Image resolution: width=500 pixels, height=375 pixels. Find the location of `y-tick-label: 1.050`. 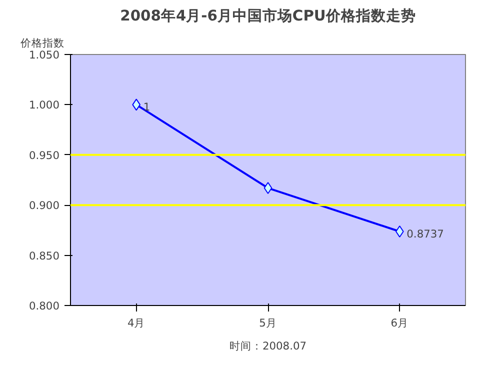

y-tick-label: 1.050 is located at coordinates (44, 55).